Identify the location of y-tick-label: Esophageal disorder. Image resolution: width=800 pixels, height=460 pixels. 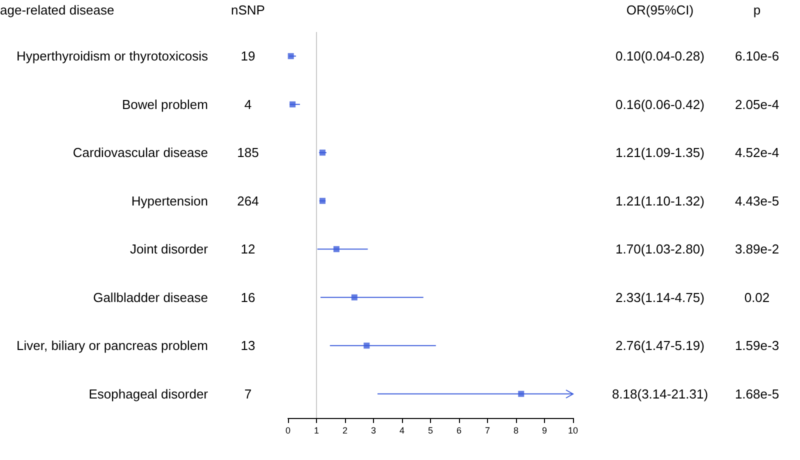
(148, 394).